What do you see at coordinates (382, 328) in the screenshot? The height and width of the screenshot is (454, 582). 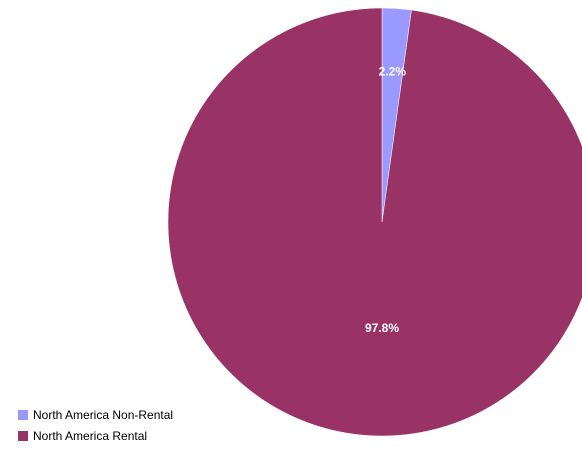 I see `pie-data-label-1: 97.8%` at bounding box center [382, 328].